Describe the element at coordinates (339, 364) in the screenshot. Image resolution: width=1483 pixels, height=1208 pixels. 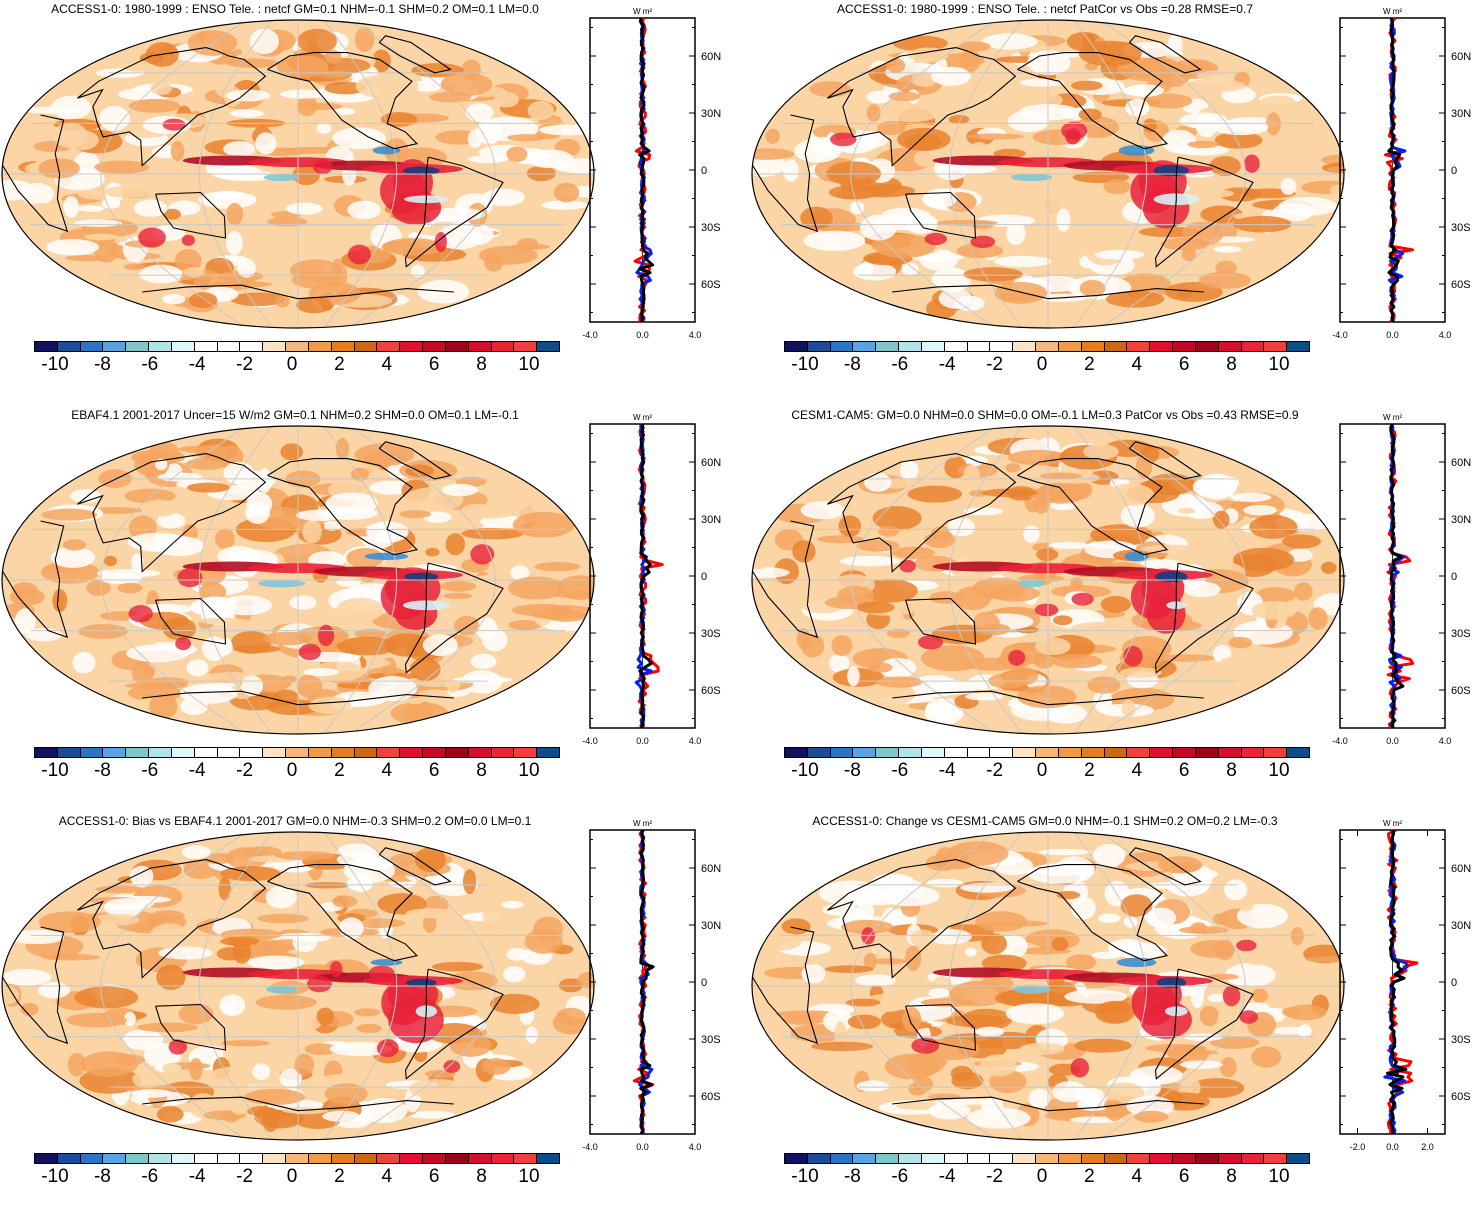
I see `colorbar-tick-label: 2` at that location.